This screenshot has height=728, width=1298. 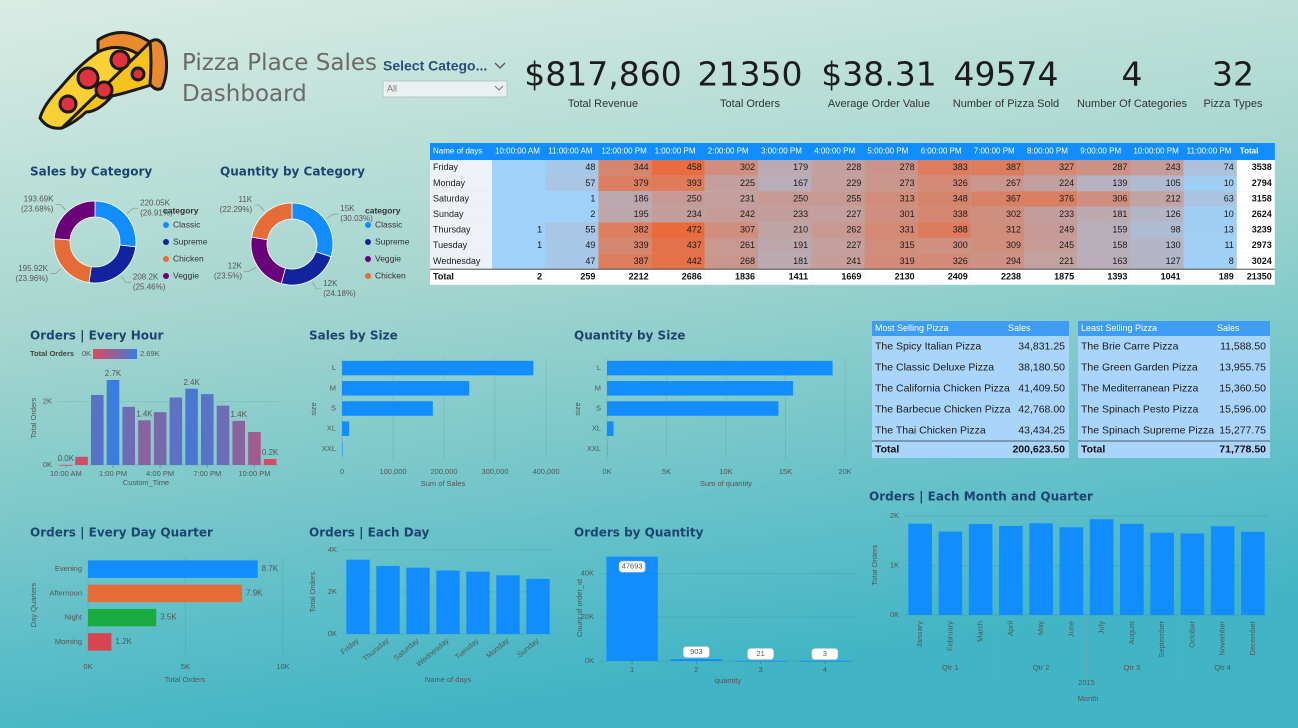 What do you see at coordinates (33, 268) in the screenshot?
I see `slice-value-label: 195.92K` at bounding box center [33, 268].